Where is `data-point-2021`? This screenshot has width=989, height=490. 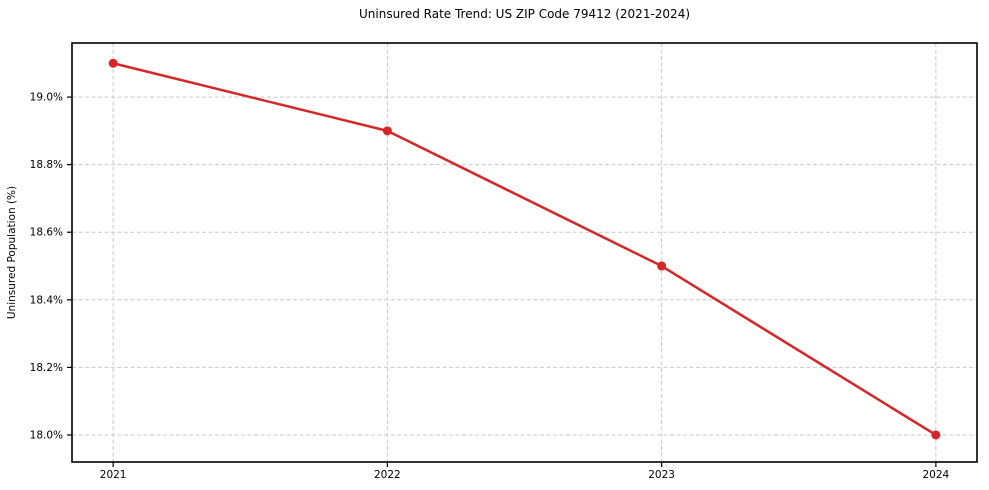
data-point-2021 is located at coordinates (113, 63).